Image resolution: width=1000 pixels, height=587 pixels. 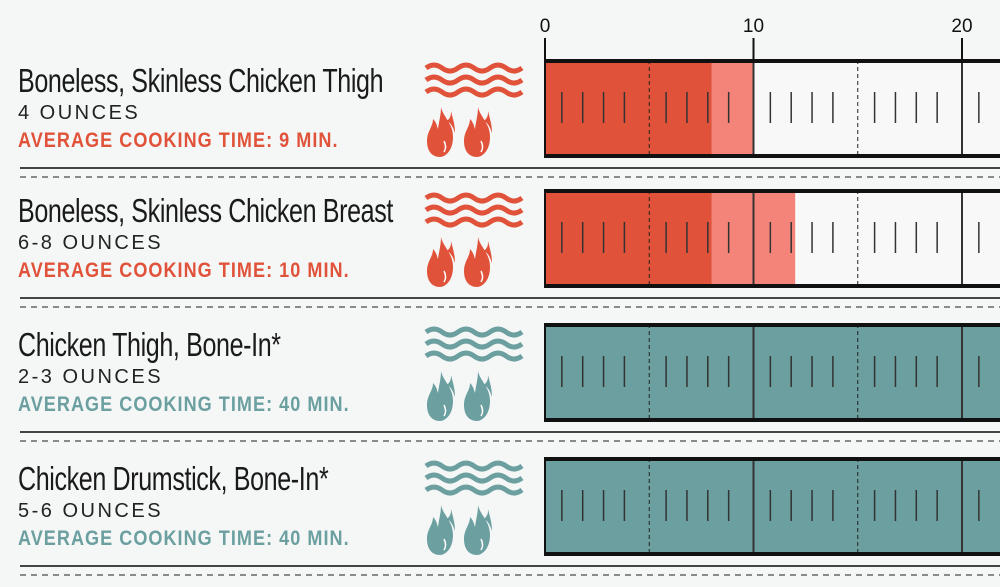 I want to click on bar-range-max, so click(x=732, y=108).